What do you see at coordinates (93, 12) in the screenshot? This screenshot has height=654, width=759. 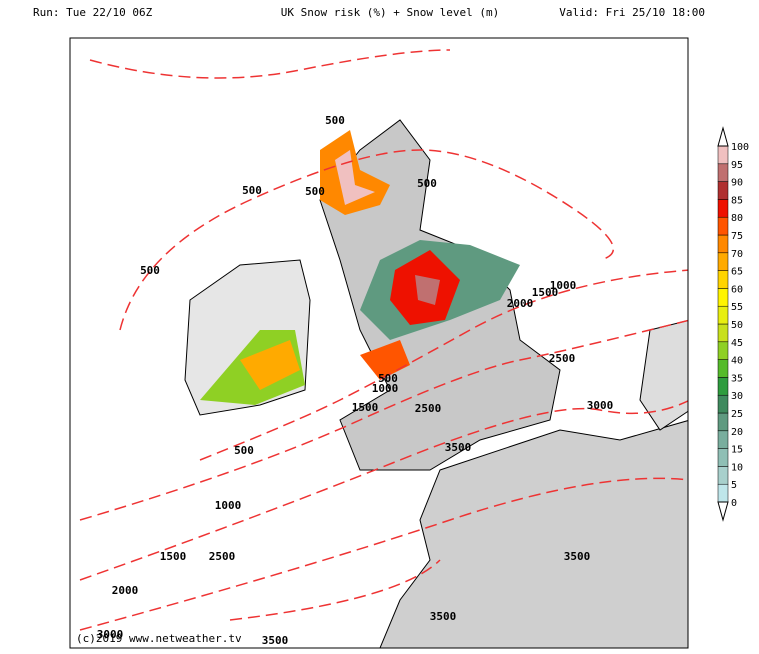 I see `run: Run: Tue 22/10 06Z` at bounding box center [93, 12].